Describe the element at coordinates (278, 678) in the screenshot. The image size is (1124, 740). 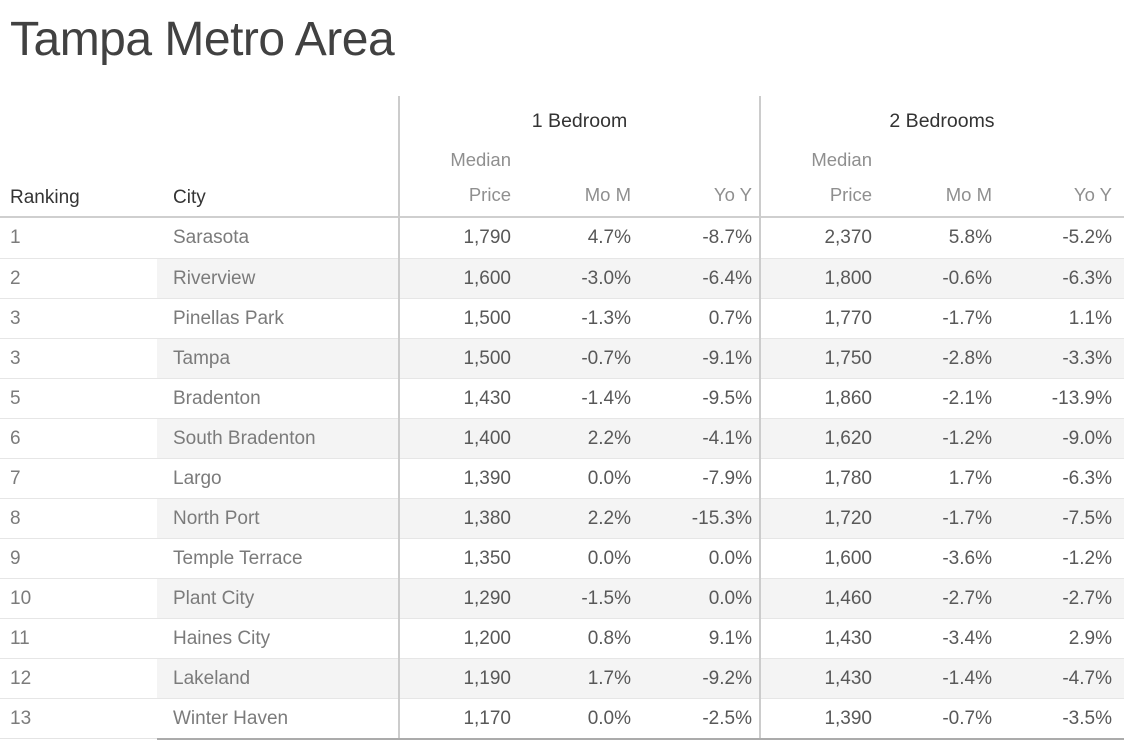
I see `city-cell: Lakeland` at that location.